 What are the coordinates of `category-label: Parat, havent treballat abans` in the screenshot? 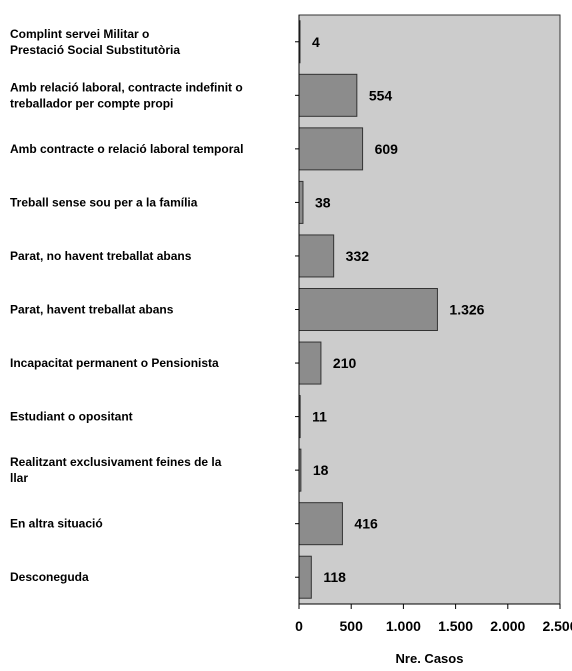 It's located at (92, 310).